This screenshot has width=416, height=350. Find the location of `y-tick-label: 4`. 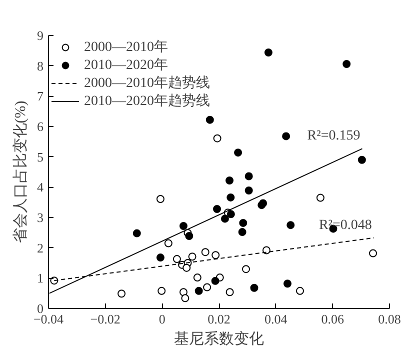

y-tick-label: 4 is located at coordinates (40, 187).